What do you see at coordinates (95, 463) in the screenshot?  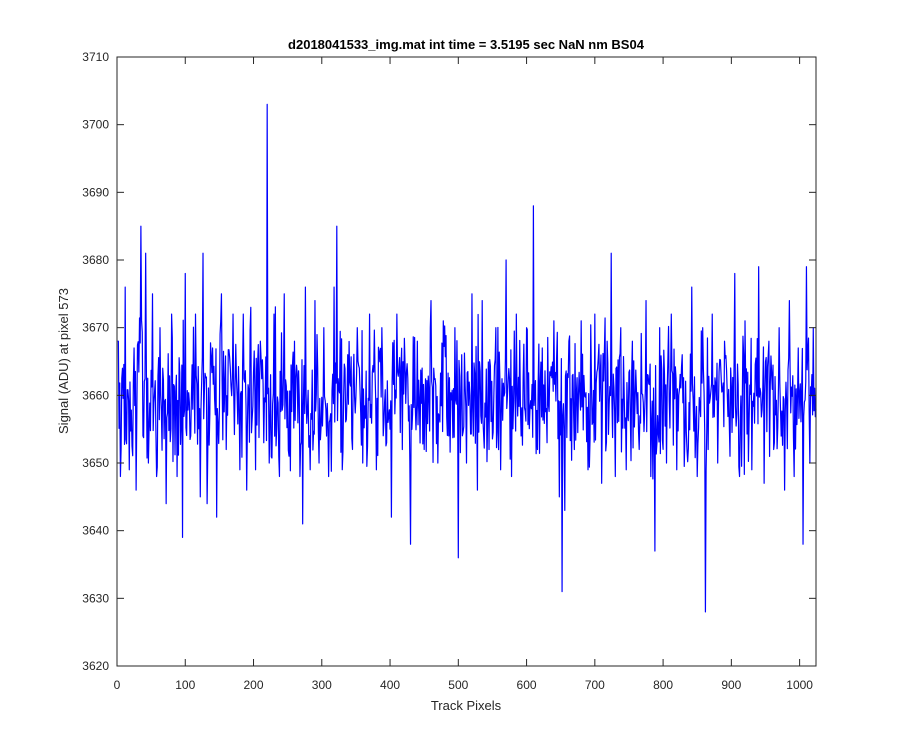 I see `y-tick-label: 3650` at bounding box center [95, 463].